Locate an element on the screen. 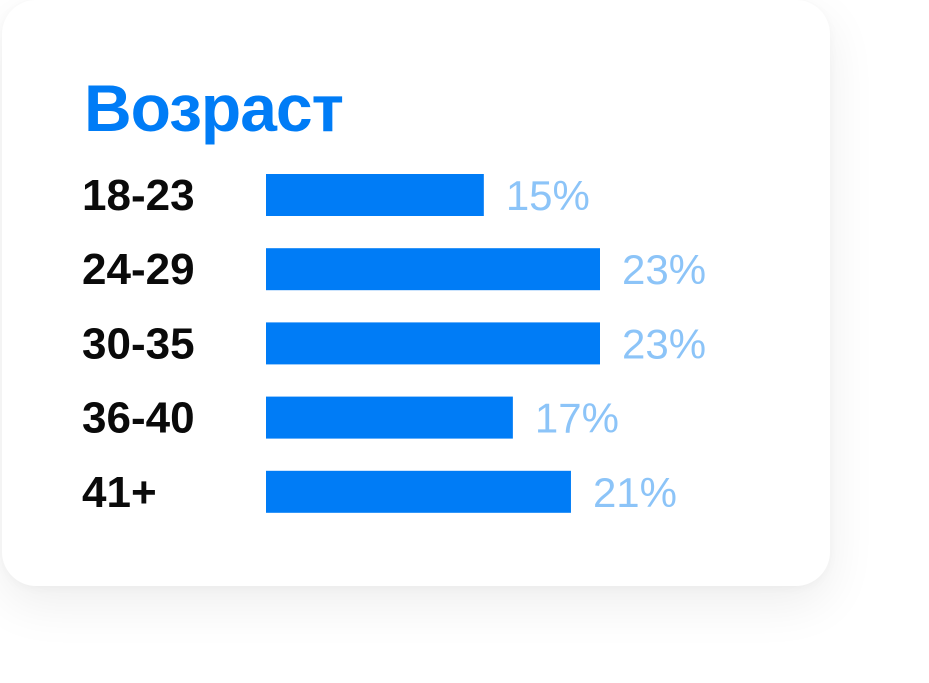 This screenshot has width=929, height=683. category-label: 24-29 is located at coordinates (138, 269).